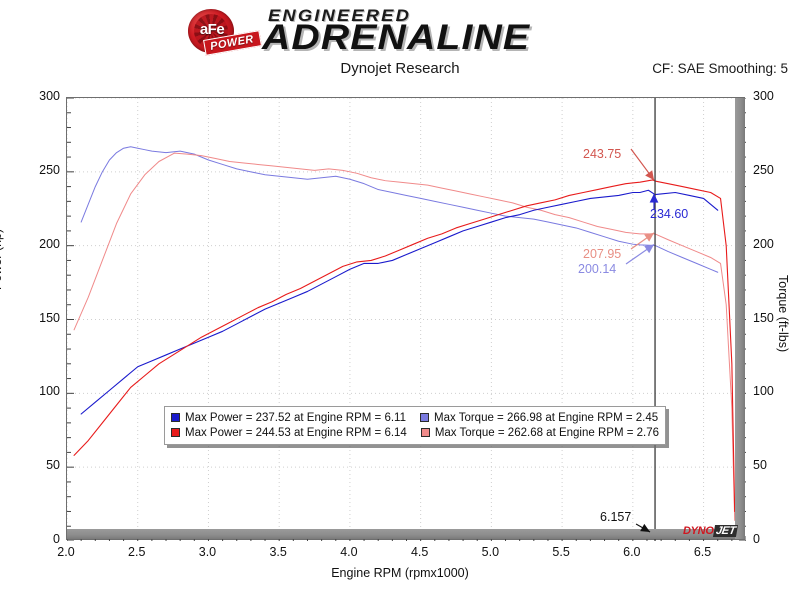 This screenshot has width=800, height=600. I want to click on x-axis-tick-label: 2.0, so click(66, 552).